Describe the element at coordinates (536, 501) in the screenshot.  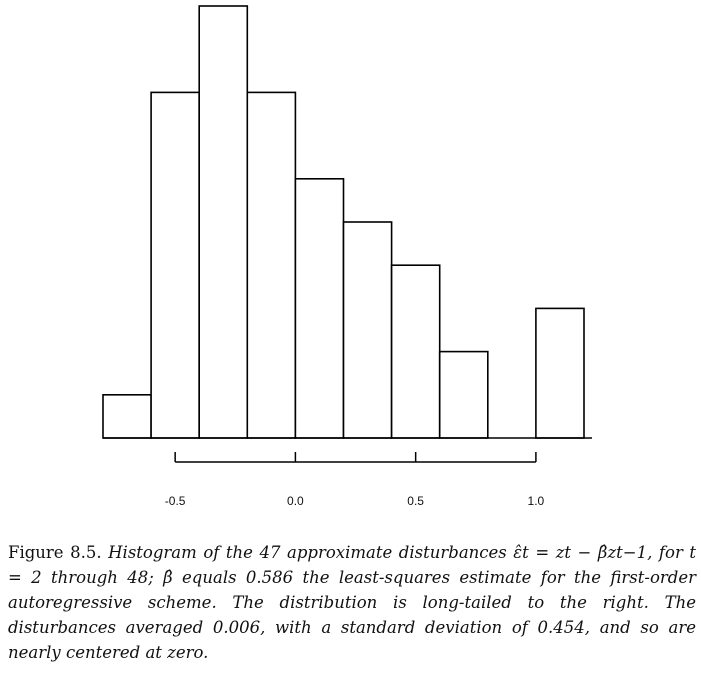
I see `x-tick-label: 1.0` at that location.